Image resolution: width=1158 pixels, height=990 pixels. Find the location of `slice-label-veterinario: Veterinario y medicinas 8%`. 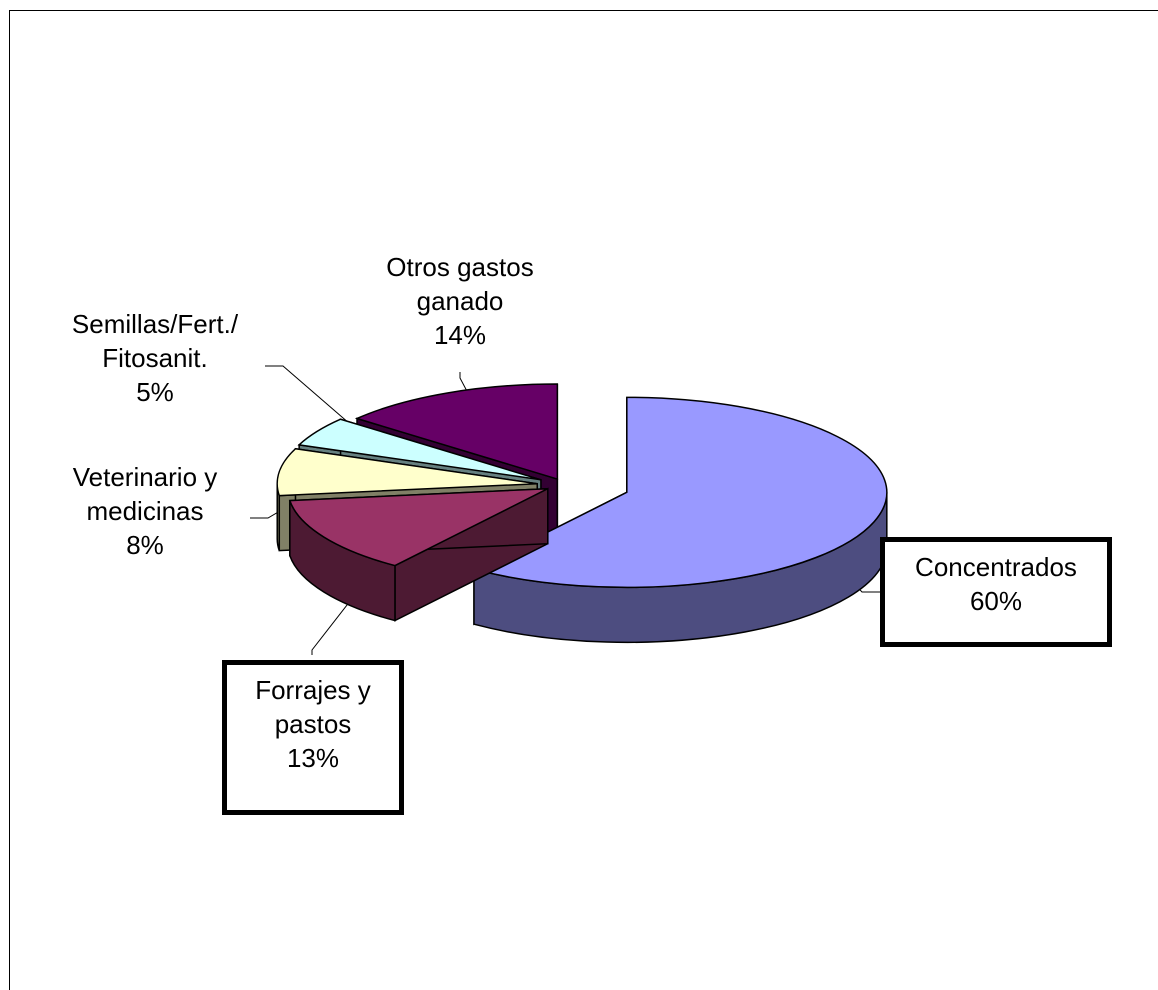

slice-label-veterinario: Veterinario y medicinas 8% is located at coordinates (145, 511).